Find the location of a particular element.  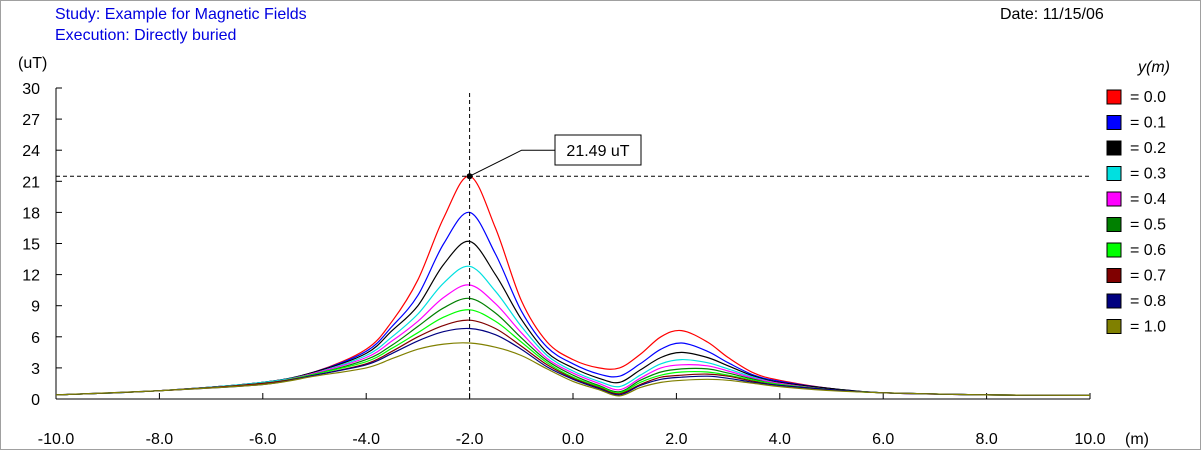

y-tick-label: 15 is located at coordinates (31, 245).